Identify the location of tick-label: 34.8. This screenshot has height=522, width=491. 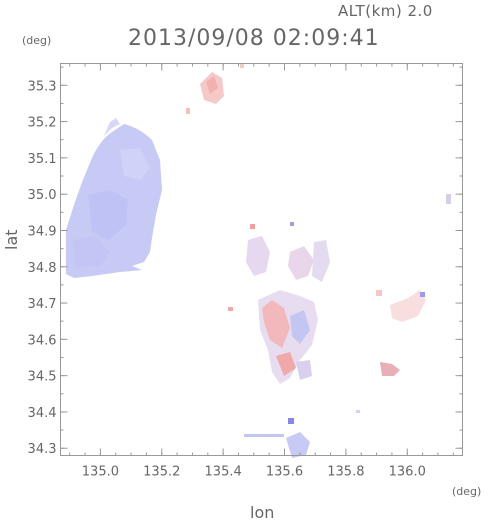
(42, 268).